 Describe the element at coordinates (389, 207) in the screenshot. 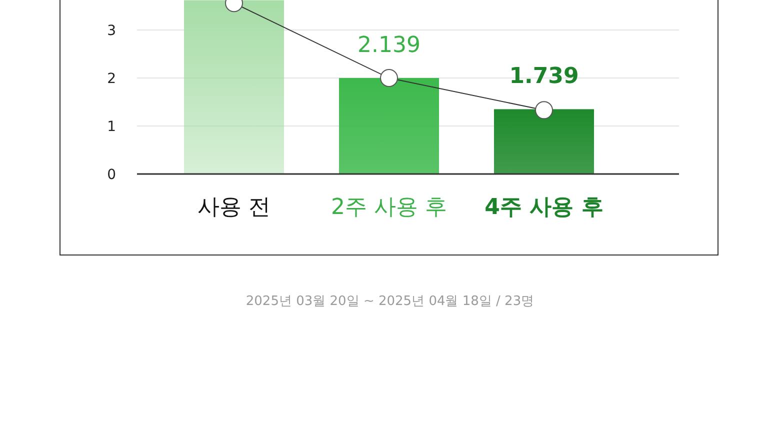

I see `x-tick-label: 2주 사용 후` at that location.